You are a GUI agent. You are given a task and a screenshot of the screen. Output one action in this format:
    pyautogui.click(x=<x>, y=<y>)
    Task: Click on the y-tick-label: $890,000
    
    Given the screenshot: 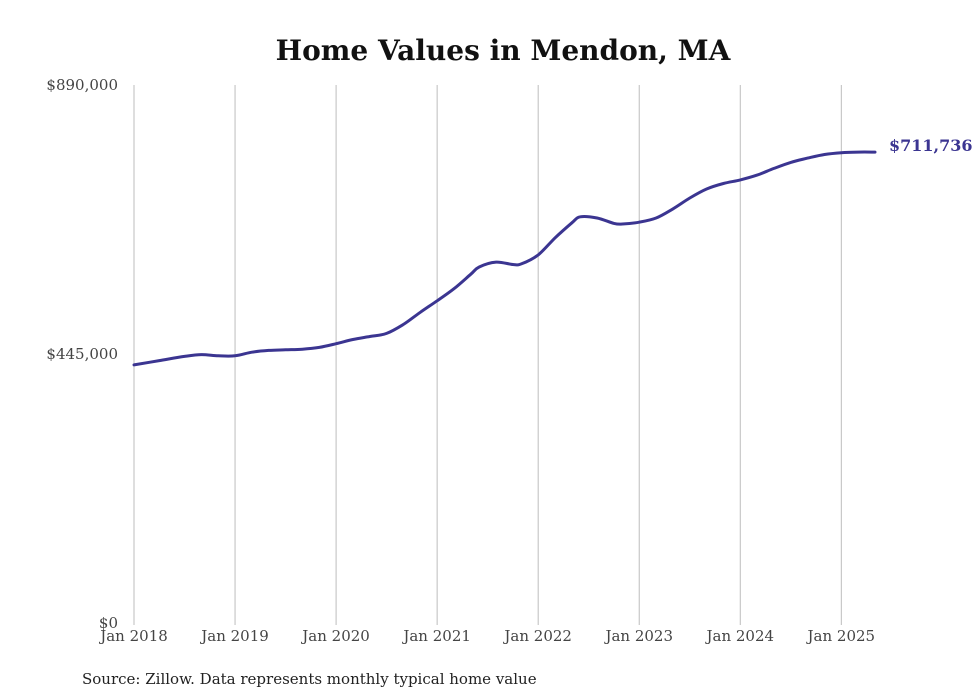 What is the action you would take?
    pyautogui.click(x=82, y=85)
    